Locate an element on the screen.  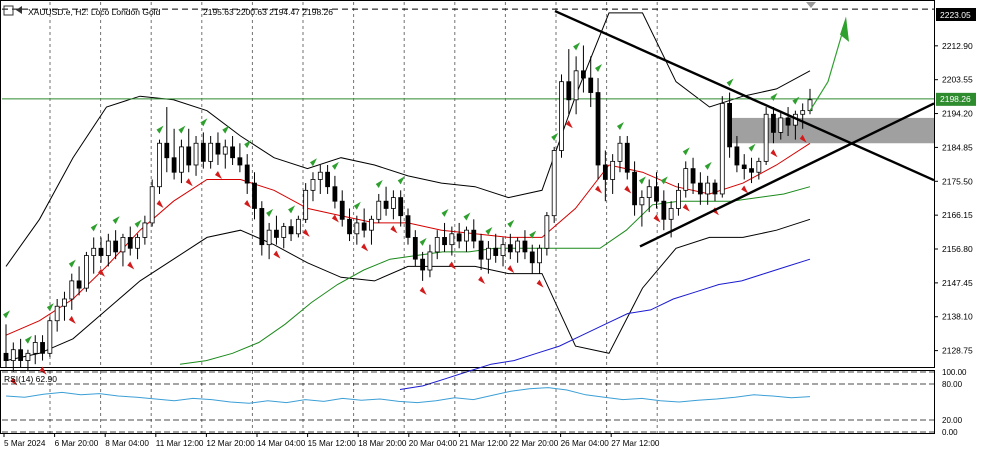
time-axis-label: 20 Mar 04:00 is located at coordinates (433, 443).